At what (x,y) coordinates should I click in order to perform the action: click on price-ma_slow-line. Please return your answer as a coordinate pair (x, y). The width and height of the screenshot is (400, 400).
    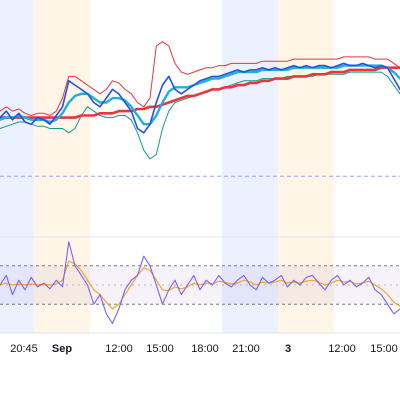
    Looking at the image, I should click on (200, 92).